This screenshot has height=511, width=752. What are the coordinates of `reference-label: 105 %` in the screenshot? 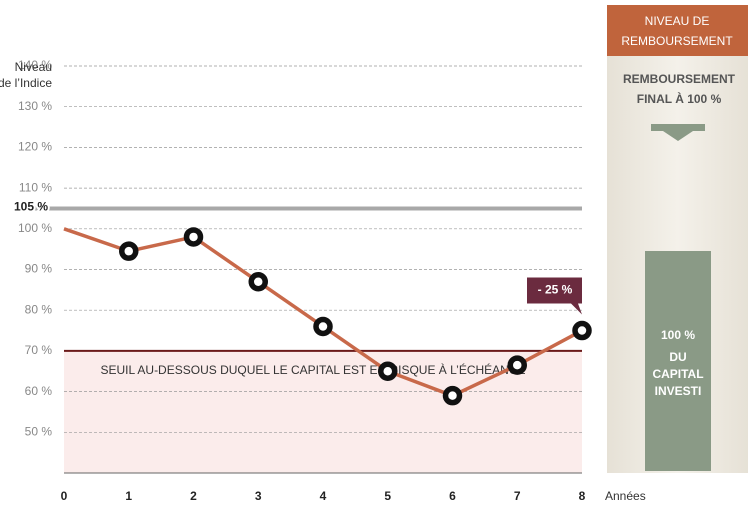 It's located at (31, 207).